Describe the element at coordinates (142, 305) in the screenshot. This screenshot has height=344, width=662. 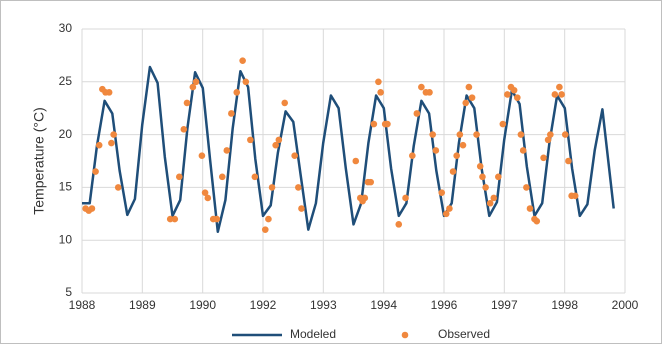
I see `x-tick-label: 1989` at that location.